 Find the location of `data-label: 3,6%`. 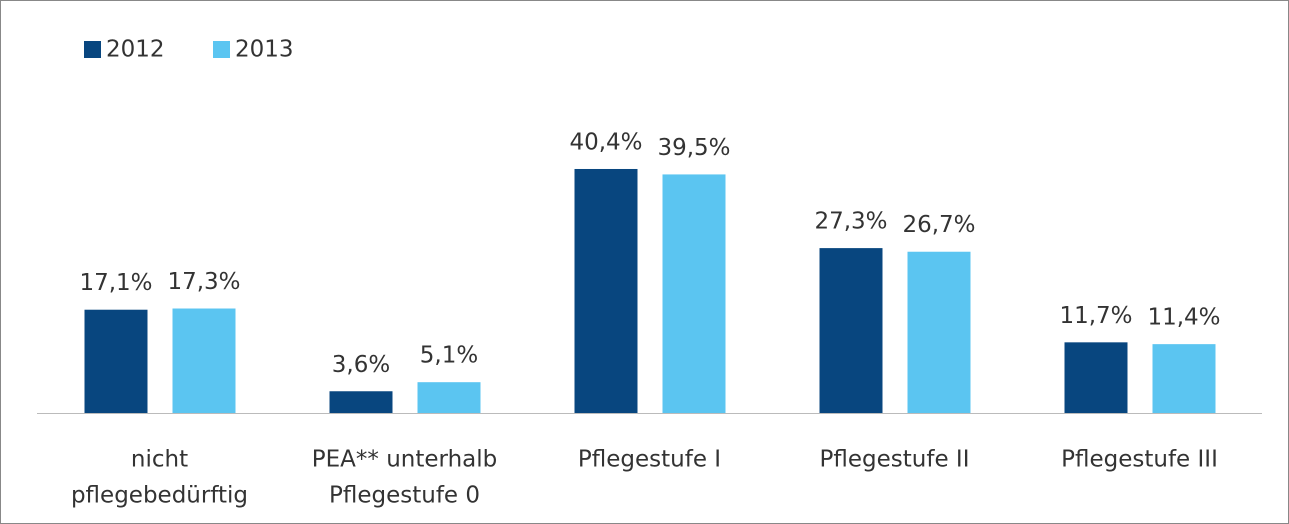

data-label: 3,6% is located at coordinates (361, 365).